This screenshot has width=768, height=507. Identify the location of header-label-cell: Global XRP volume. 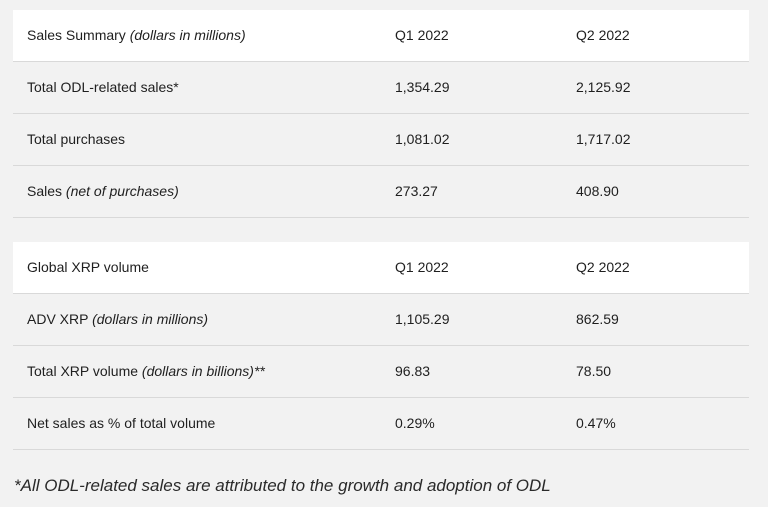
(88, 267).